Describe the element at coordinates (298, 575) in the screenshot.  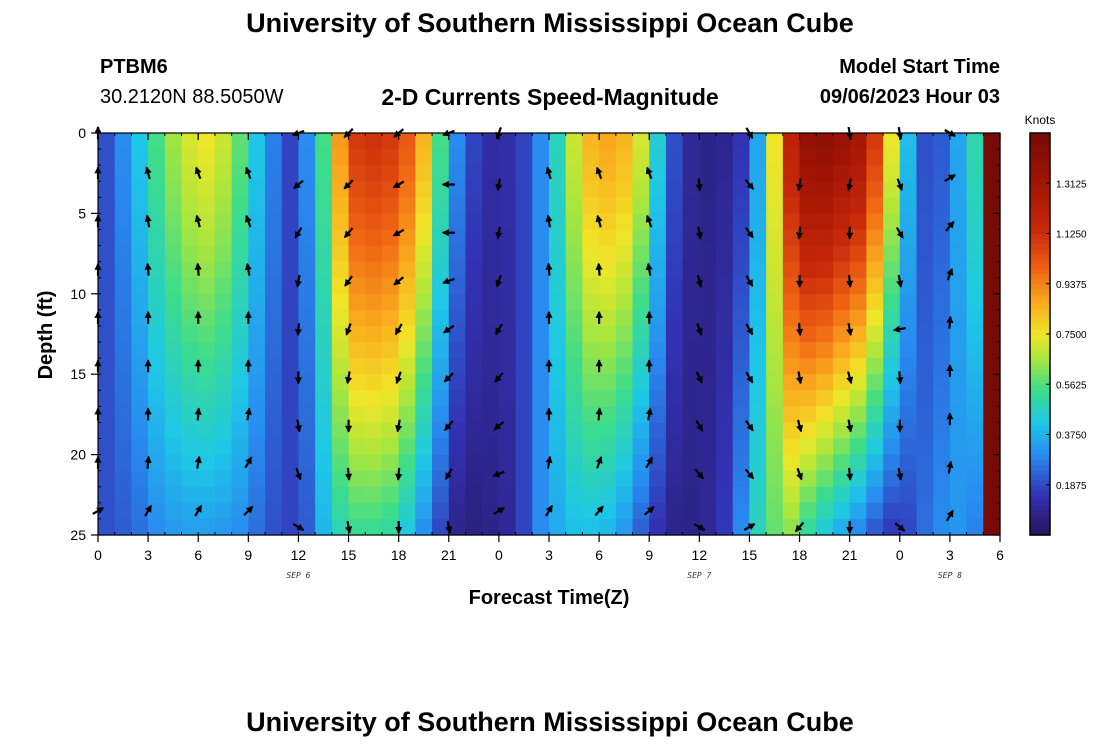
I see `day-label: SEP 6` at that location.